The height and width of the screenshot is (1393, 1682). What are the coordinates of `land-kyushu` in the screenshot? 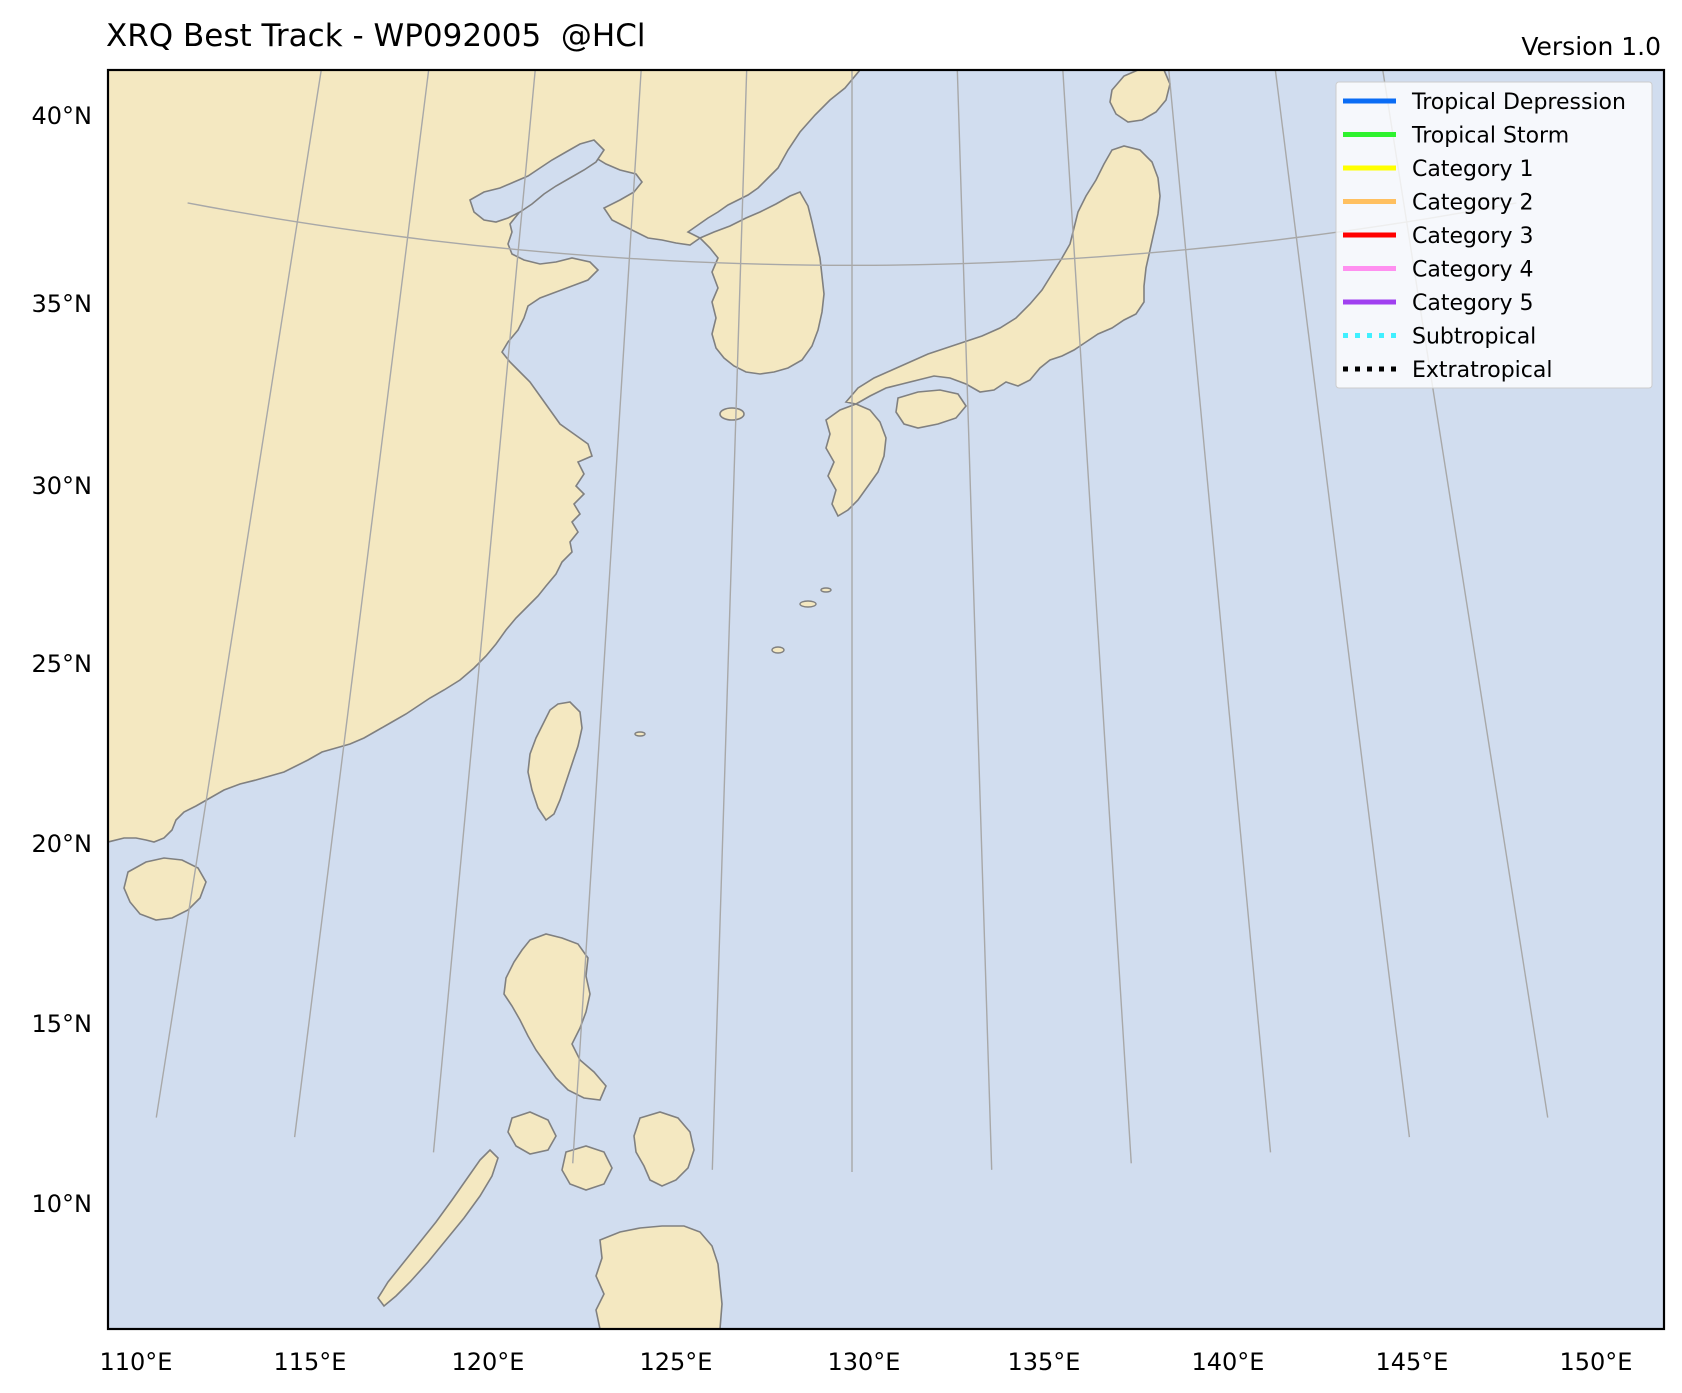 It's located at (856, 460).